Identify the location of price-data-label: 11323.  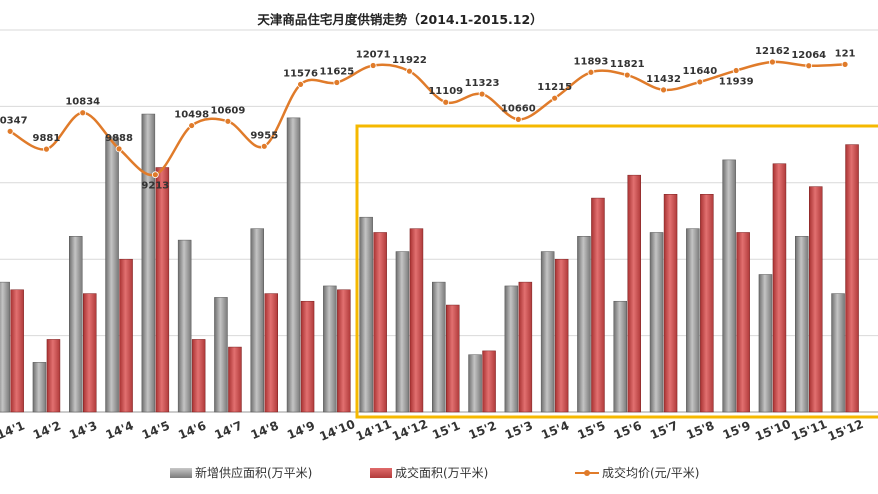
(482, 83).